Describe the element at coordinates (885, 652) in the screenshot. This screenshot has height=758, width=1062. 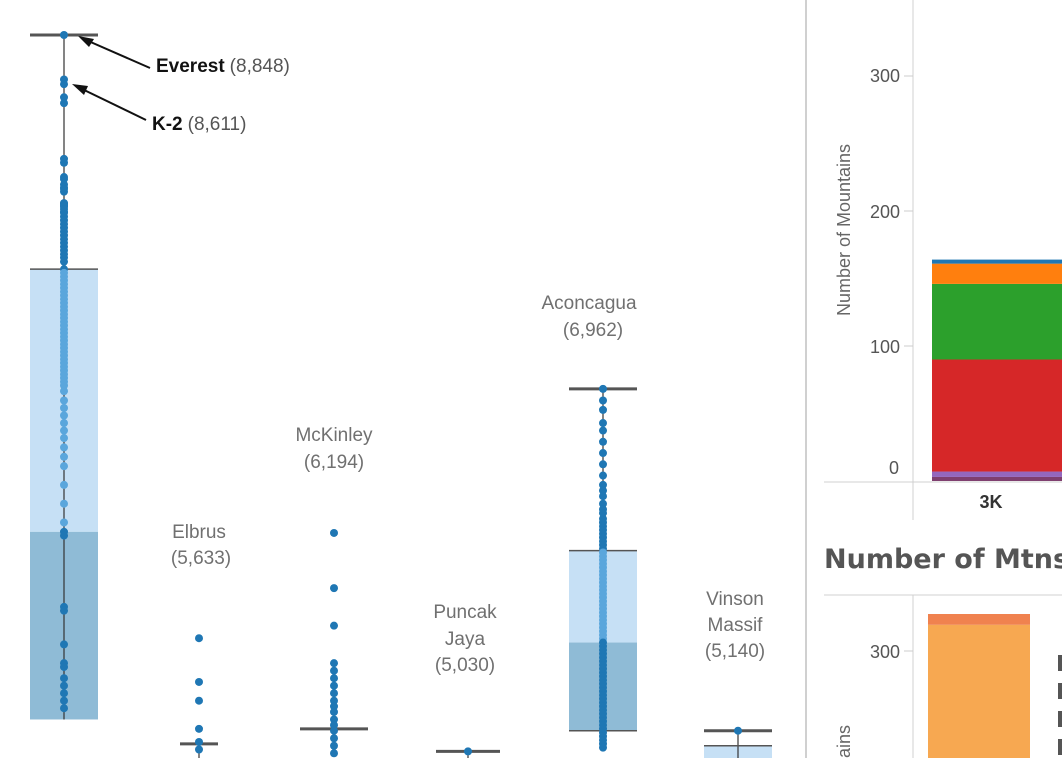
I see `bottom-y-tick-300: 300` at that location.